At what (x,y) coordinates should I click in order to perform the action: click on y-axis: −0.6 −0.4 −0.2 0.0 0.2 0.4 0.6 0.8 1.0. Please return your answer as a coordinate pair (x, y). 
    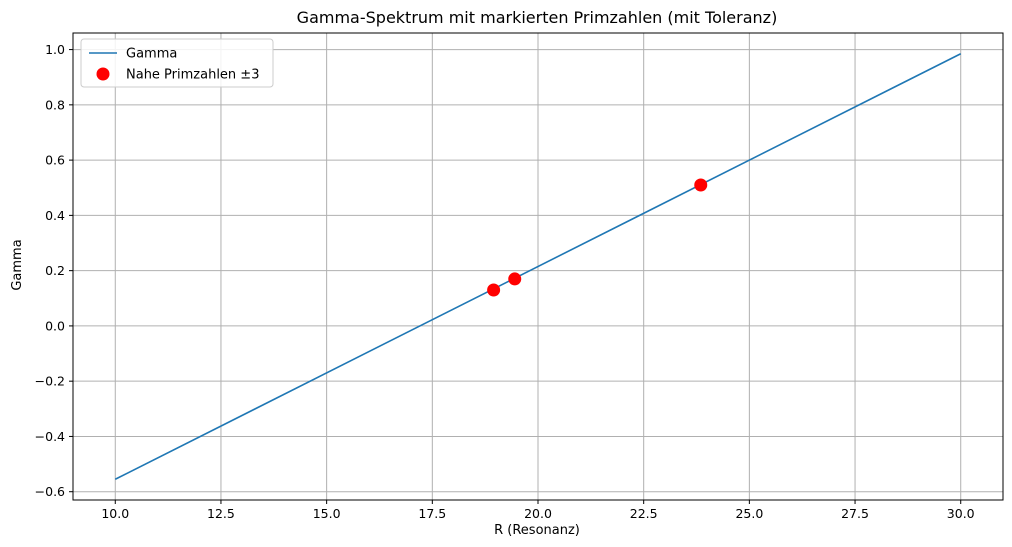
    Looking at the image, I should click on (54, 270).